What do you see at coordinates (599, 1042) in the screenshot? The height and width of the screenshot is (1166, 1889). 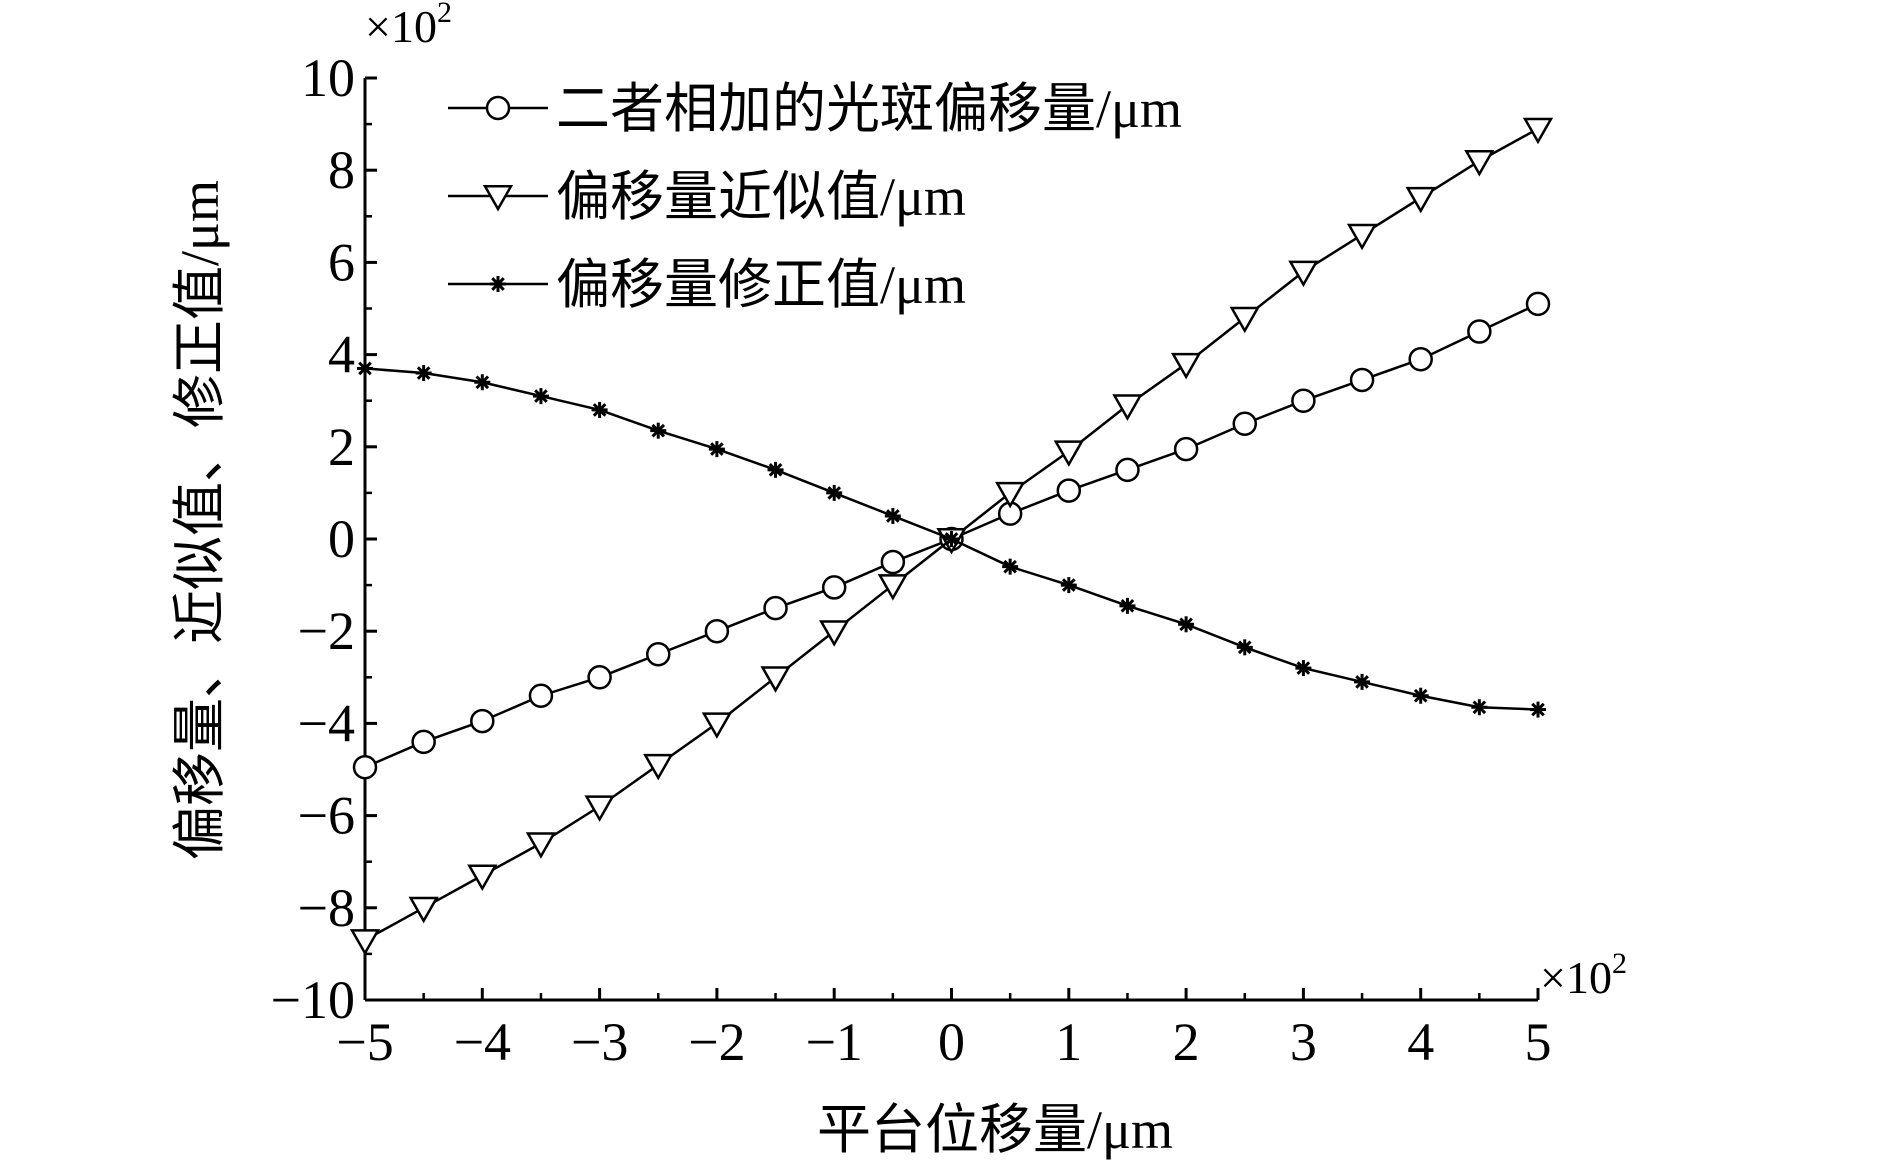 I see `x-tick-label: −3` at bounding box center [599, 1042].